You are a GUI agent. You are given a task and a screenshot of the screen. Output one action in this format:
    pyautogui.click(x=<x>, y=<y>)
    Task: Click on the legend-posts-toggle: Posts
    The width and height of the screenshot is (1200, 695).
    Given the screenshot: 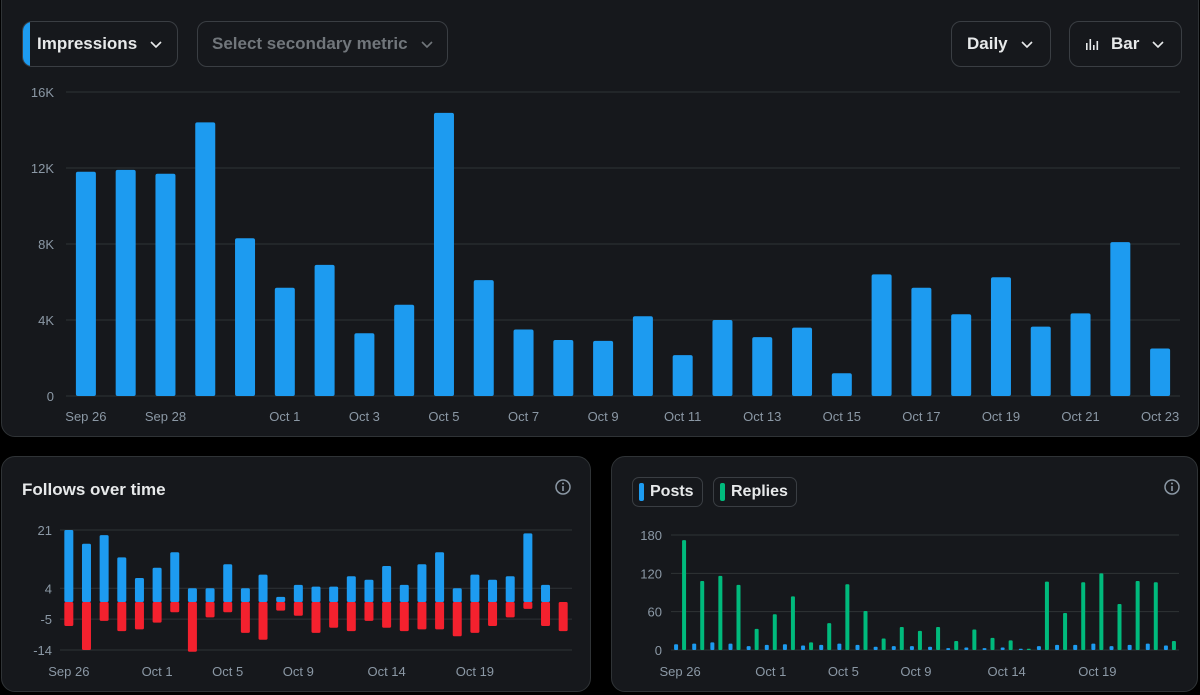 What is the action you would take?
    pyautogui.click(x=667, y=492)
    